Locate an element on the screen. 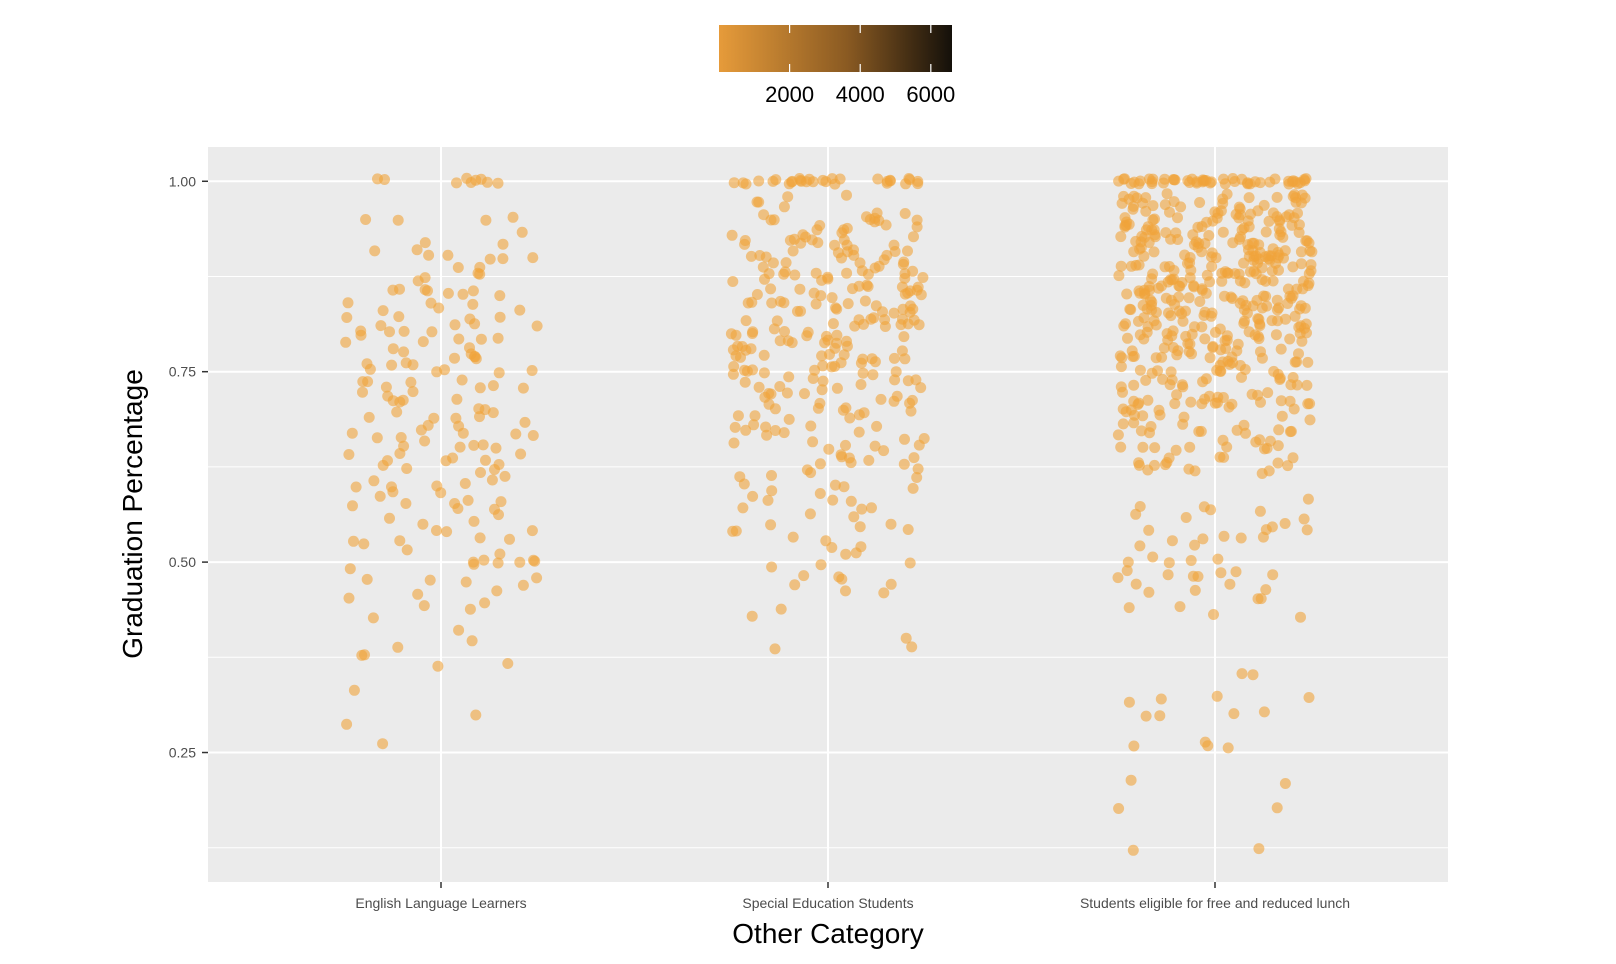 This screenshot has height=964, width=1616. x-tick-label: Special Education Students is located at coordinates (827, 903).